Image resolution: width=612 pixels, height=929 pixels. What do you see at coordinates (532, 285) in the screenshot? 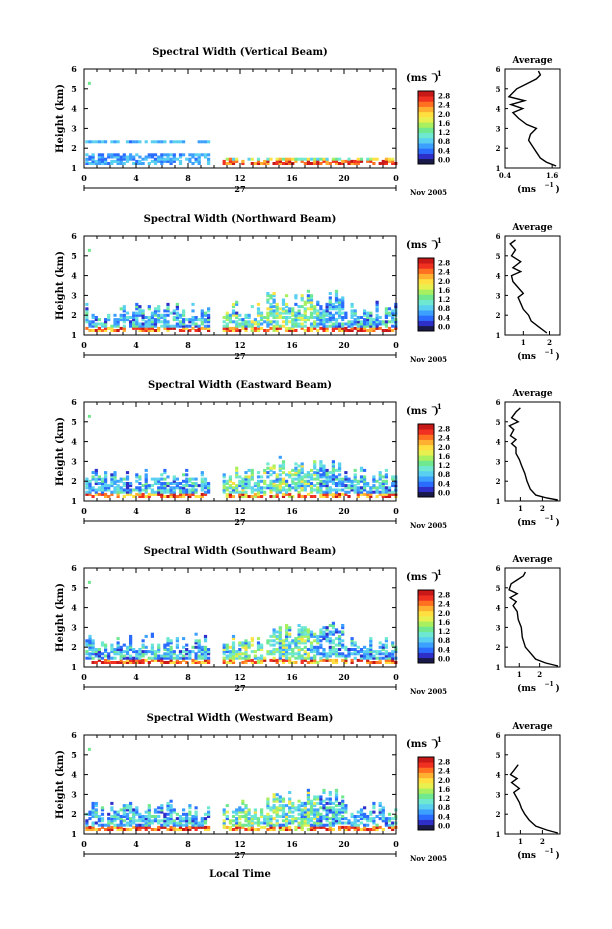
I see `average-frame` at bounding box center [532, 285].